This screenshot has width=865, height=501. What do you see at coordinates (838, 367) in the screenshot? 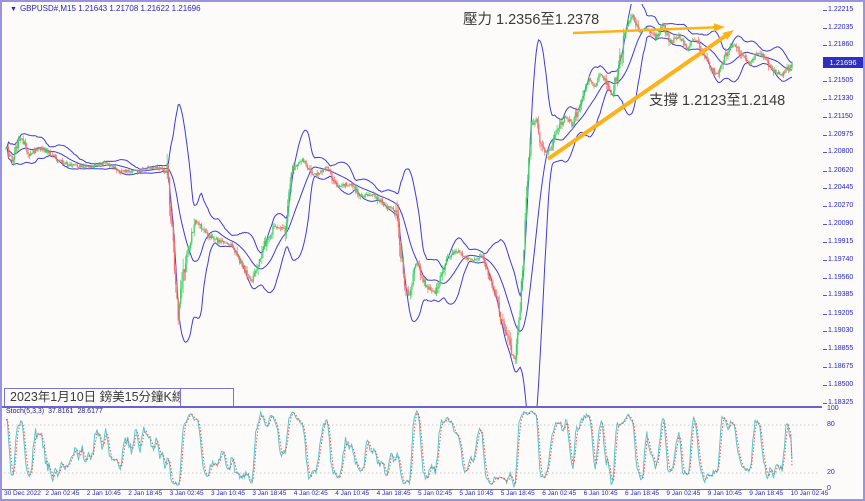
I see `price-tick: 1.18675` at bounding box center [838, 367].